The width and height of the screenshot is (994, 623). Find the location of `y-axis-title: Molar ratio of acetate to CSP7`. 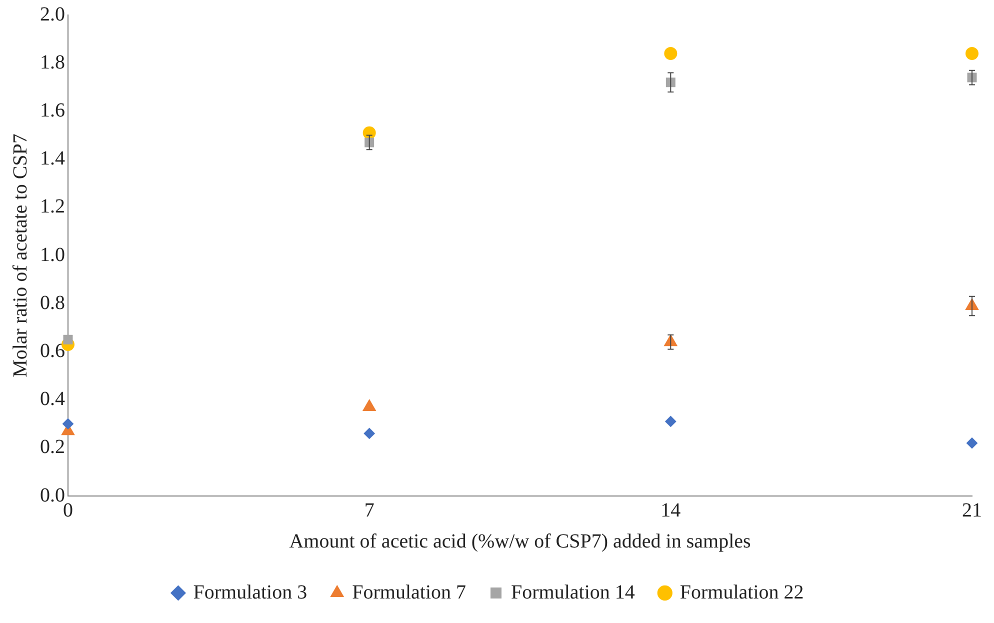

y-axis-title: Molar ratio of acetate to CSP7 is located at coordinates (20, 256).